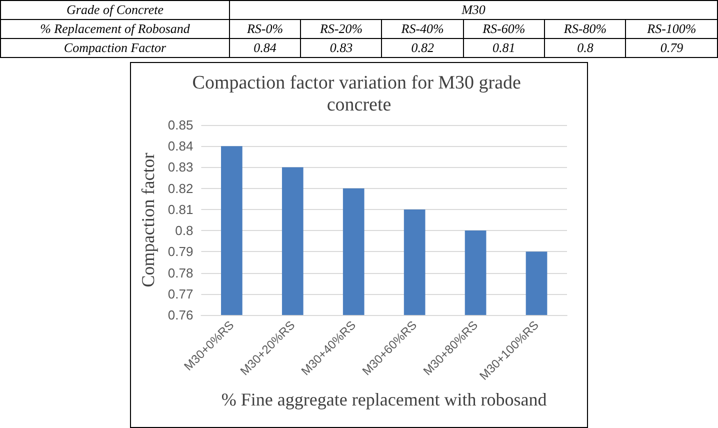  I want to click on x-axis-title: % Fine aggregate replacement with robosand, so click(384, 400).